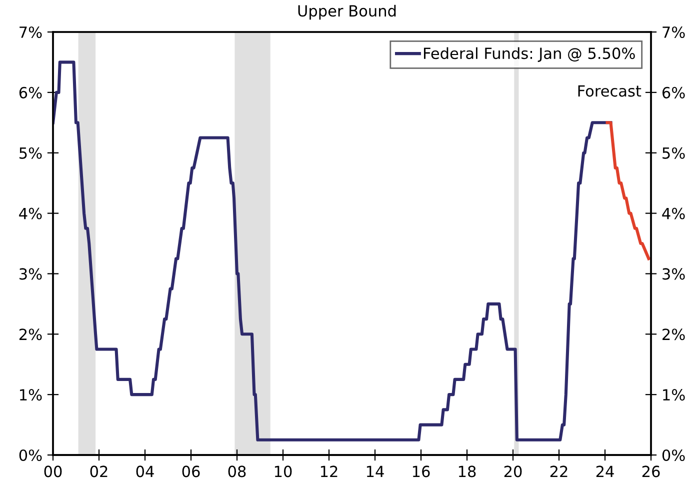 This screenshot has width=694, height=483. Describe the element at coordinates (31, 274) in the screenshot. I see `y-tick-label: 3%` at that location.